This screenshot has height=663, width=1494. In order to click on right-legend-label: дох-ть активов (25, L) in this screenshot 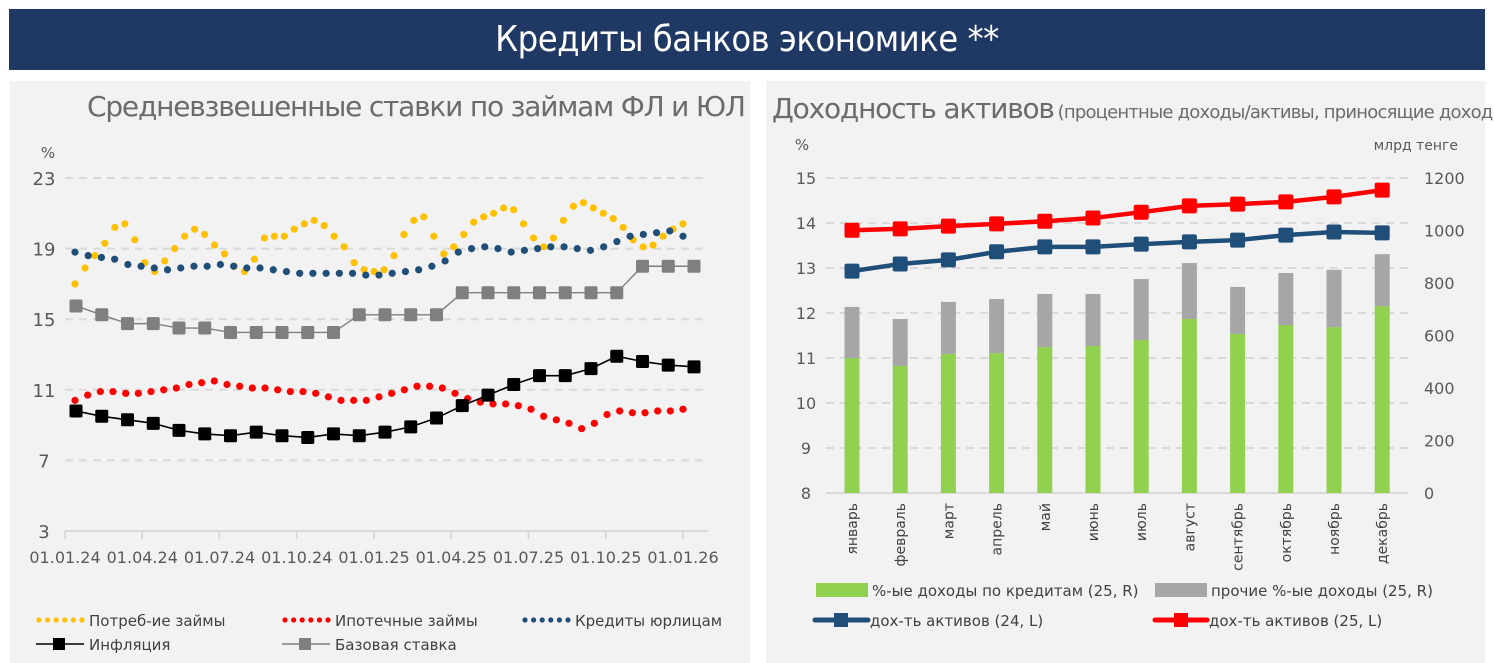, I will do `click(1295, 621)`.